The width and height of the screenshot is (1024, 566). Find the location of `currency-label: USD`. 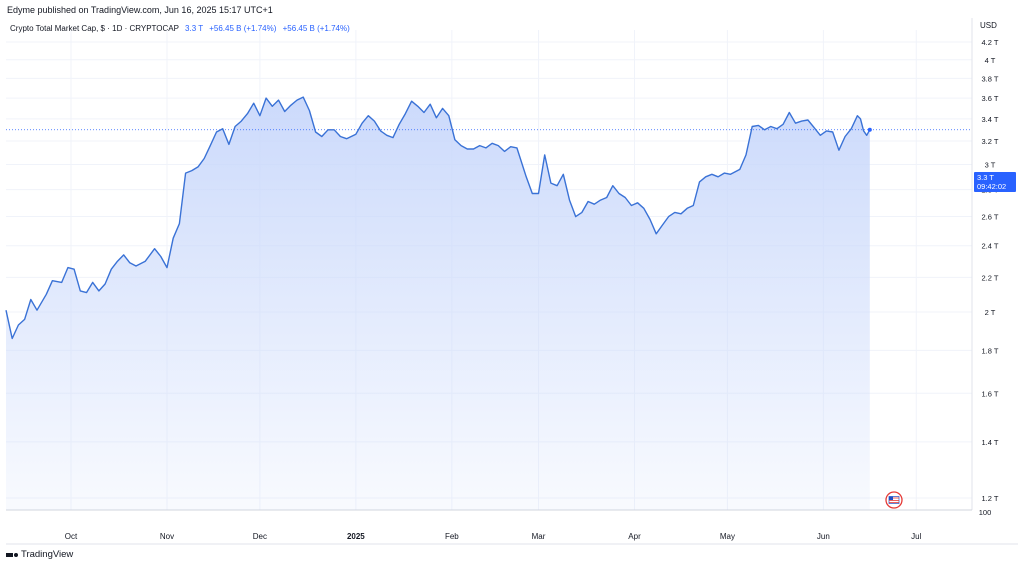

currency-label: USD is located at coordinates (988, 25).